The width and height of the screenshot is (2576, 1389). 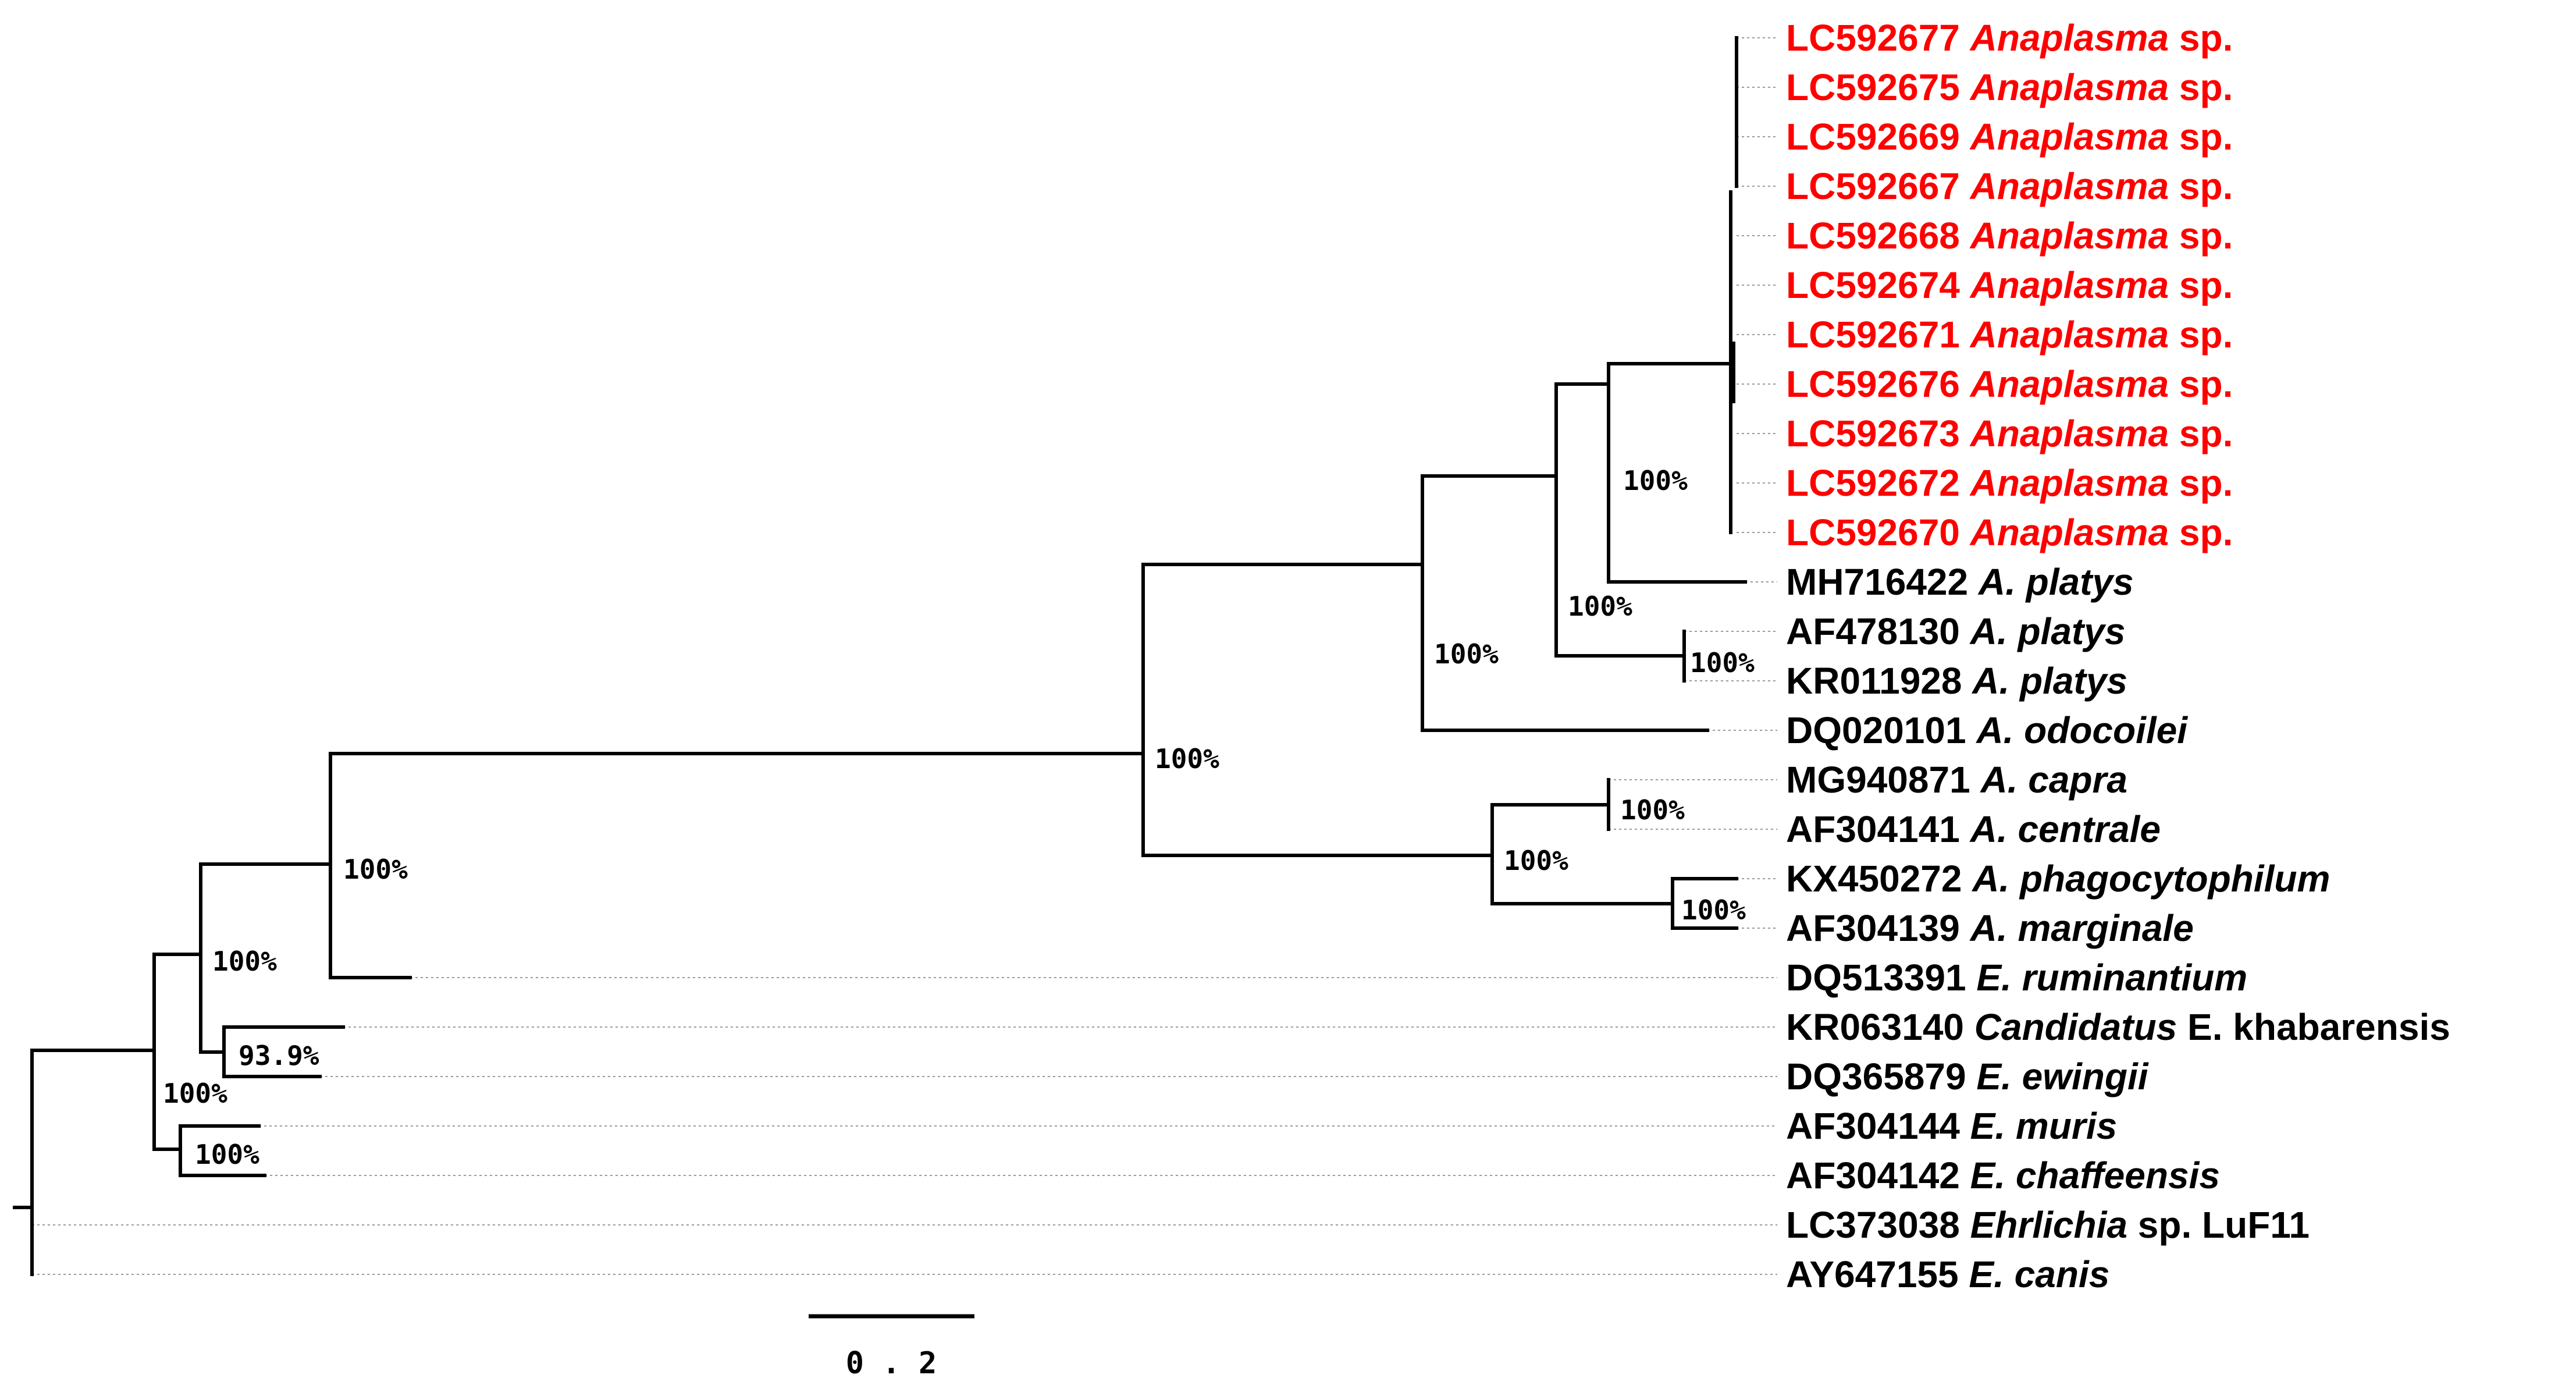 I want to click on leaf-label: LC592675 Anaplasma sp., so click(x=2009, y=87).